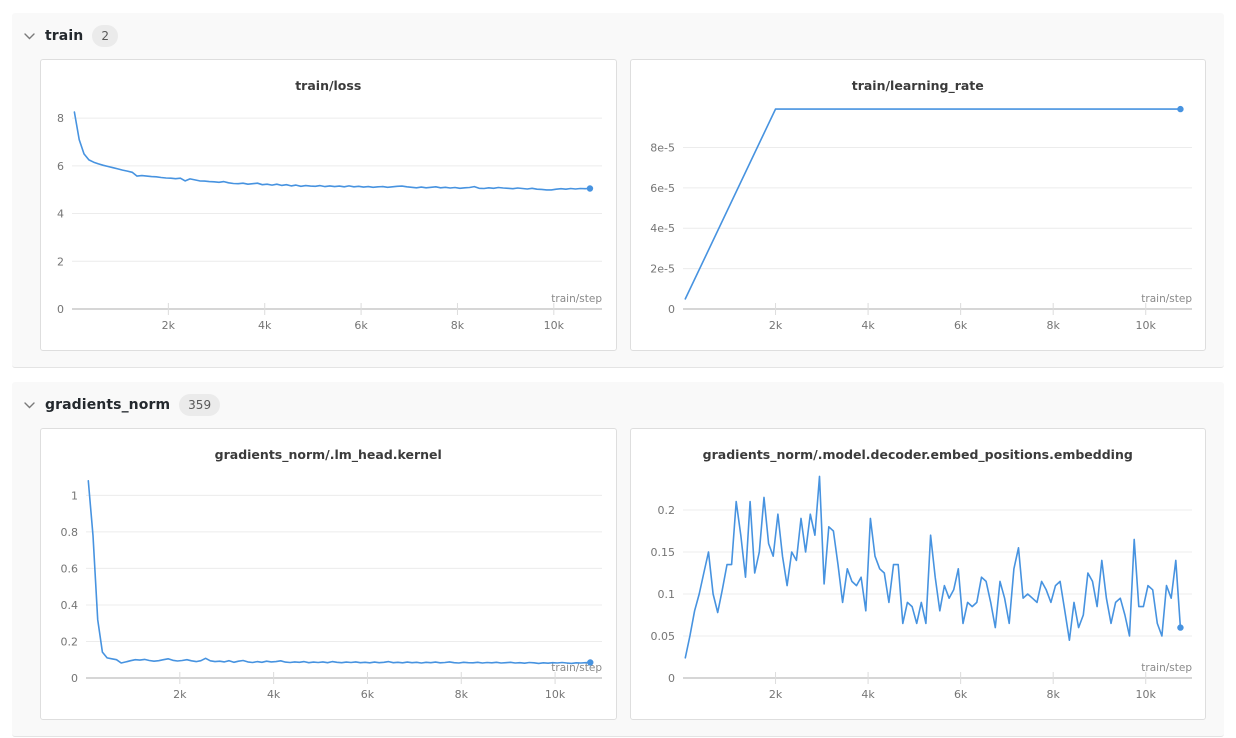  Describe the element at coordinates (60, 118) in the screenshot. I see `svg-text: 8` at that location.